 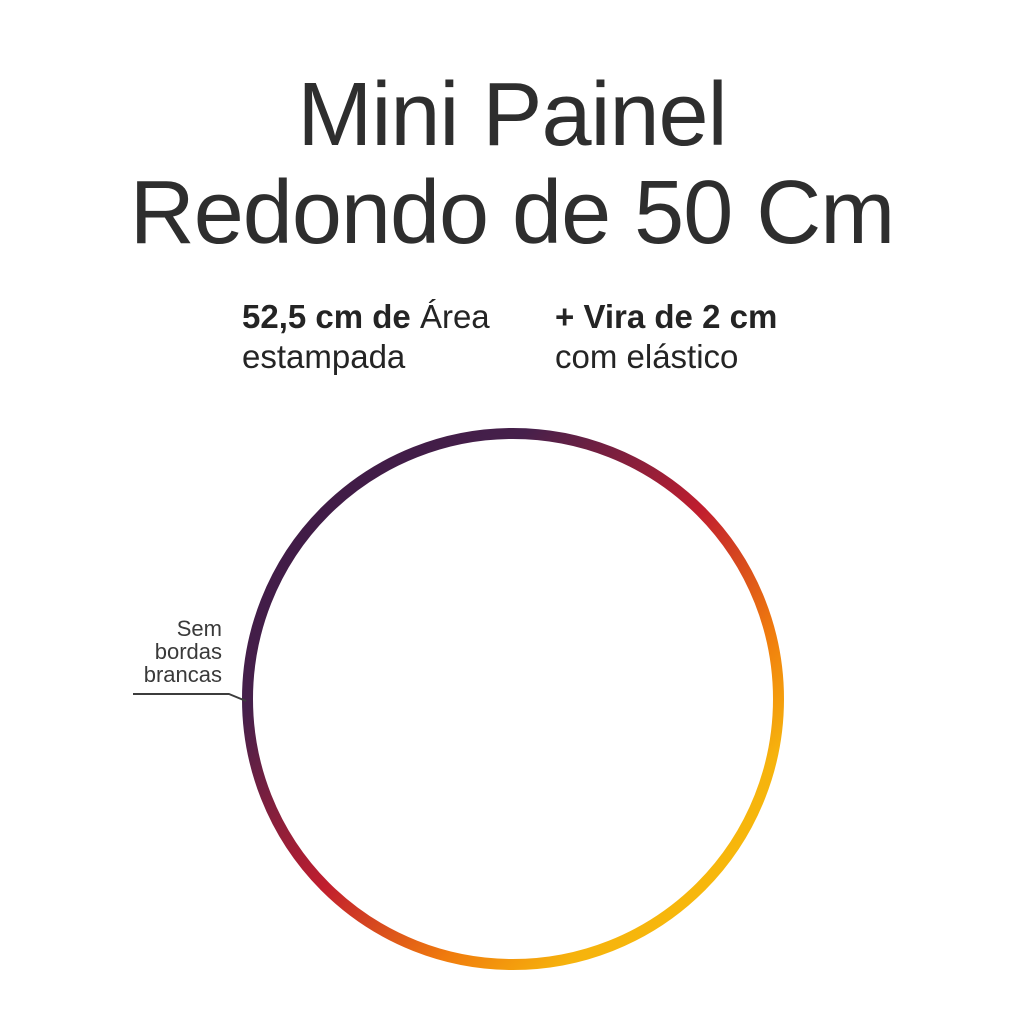 I want to click on title-line-2: Redondo de 50 Cm, so click(x=512, y=213).